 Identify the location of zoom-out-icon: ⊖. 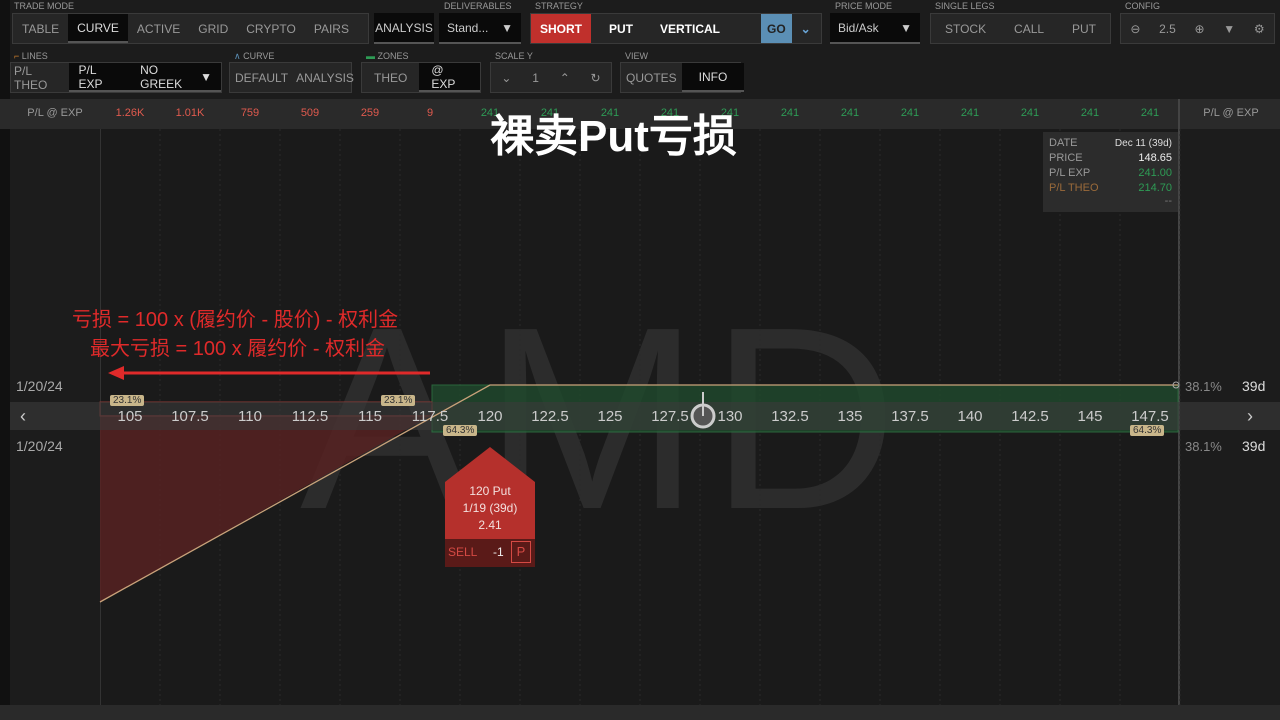
(1135, 28).